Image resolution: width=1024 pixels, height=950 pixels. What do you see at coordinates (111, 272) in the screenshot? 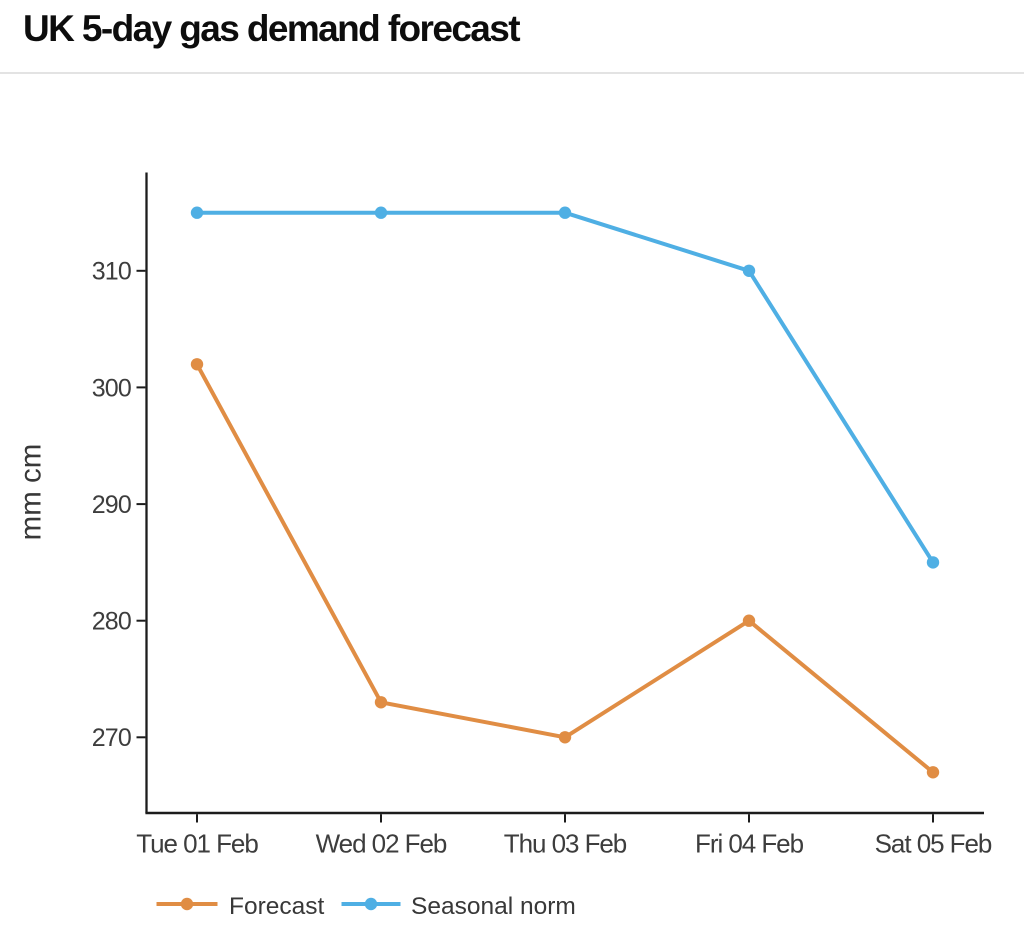
I see `svg-text: 310` at bounding box center [111, 272].